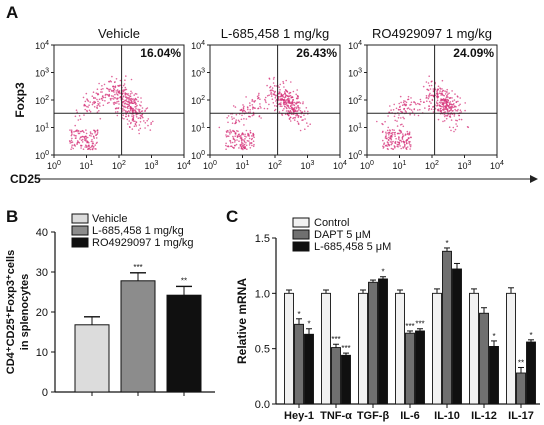 Image resolution: width=544 pixels, height=425 pixels. What do you see at coordinates (299, 416) in the screenshot?
I see `category-label: Hey-1` at bounding box center [299, 416].